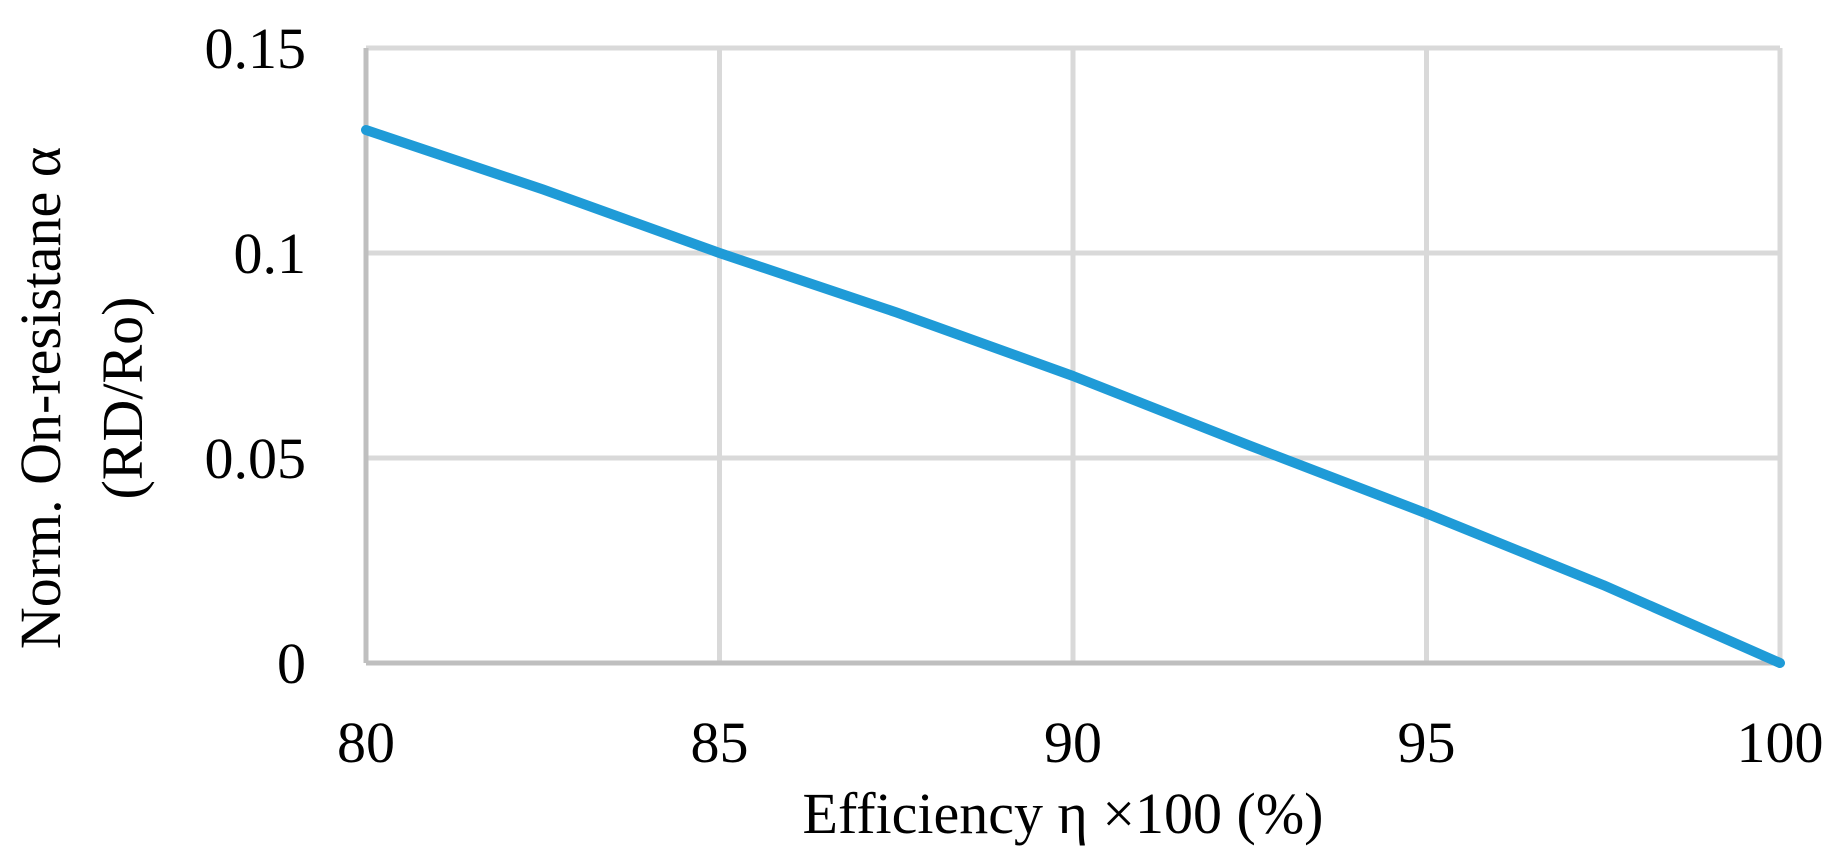  What do you see at coordinates (40, 398) in the screenshot?
I see `y-axis-label-line-1: Norm. On-resistane α` at bounding box center [40, 398].